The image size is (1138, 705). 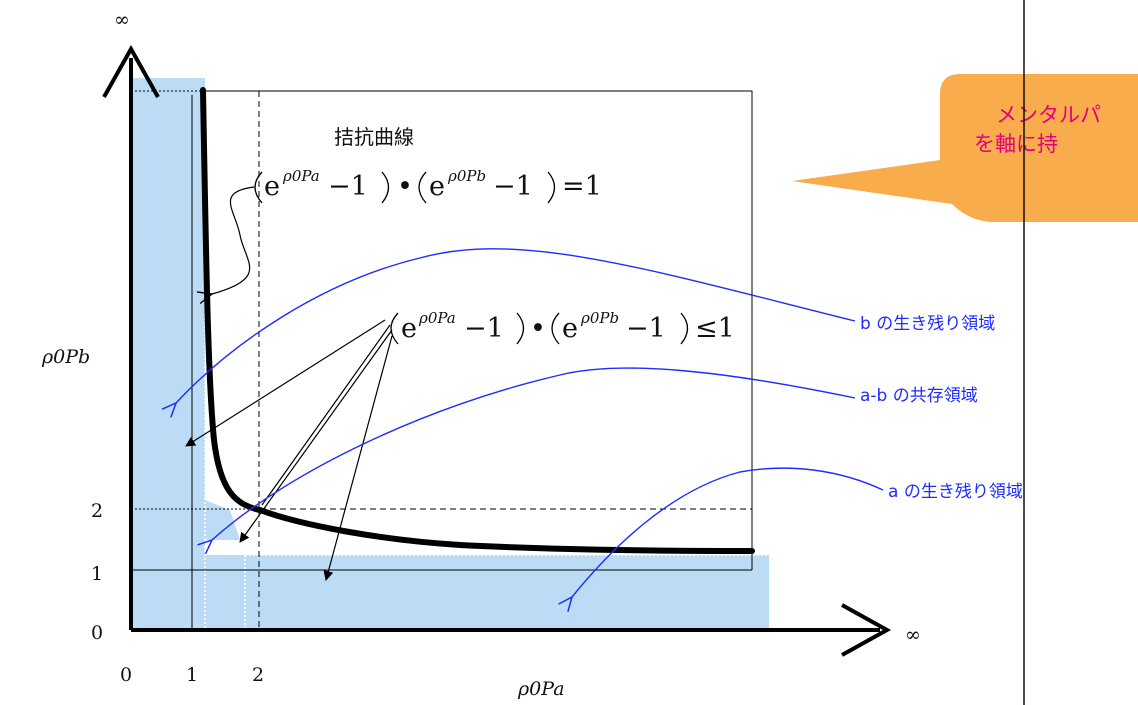 I want to click on formula-equality: e ρ0Pa −1 • e ρ0Pb −1 =1, so click(x=428, y=185).